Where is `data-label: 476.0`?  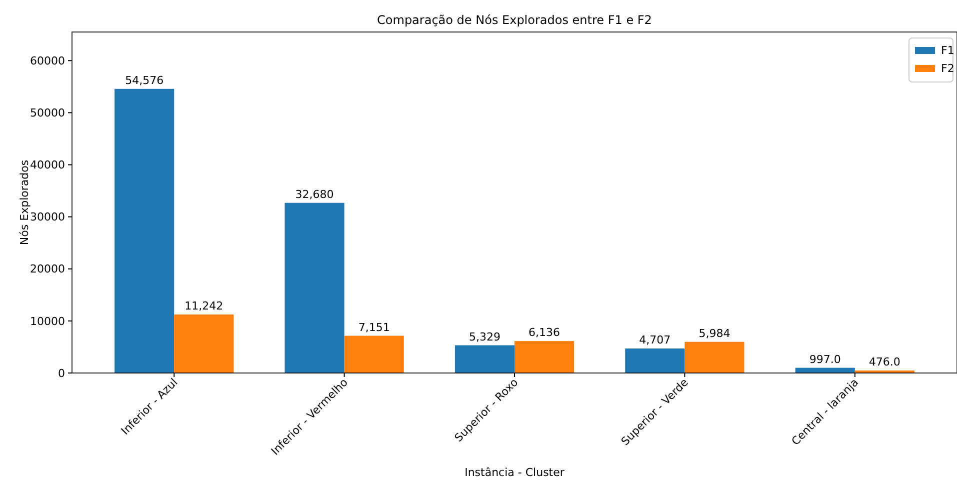 data-label: 476.0 is located at coordinates (884, 362).